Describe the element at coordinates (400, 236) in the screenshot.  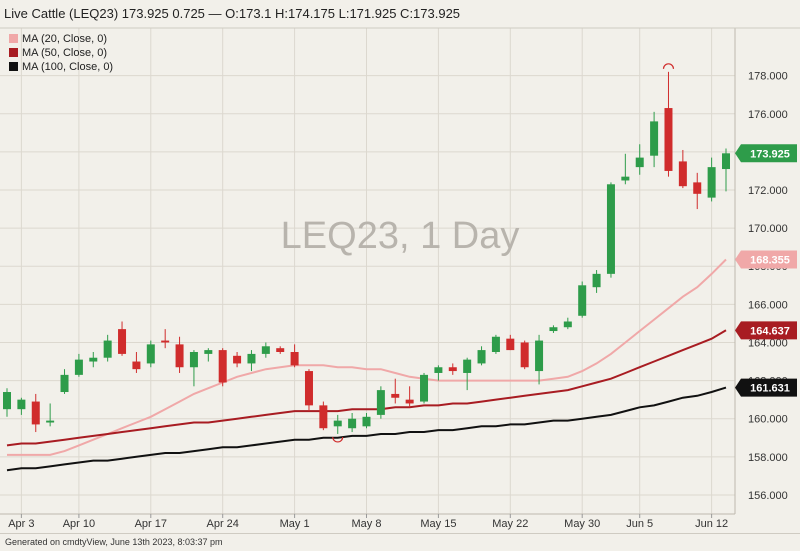
I see `chart-watermark: LEQ23, 1 Day` at that location.